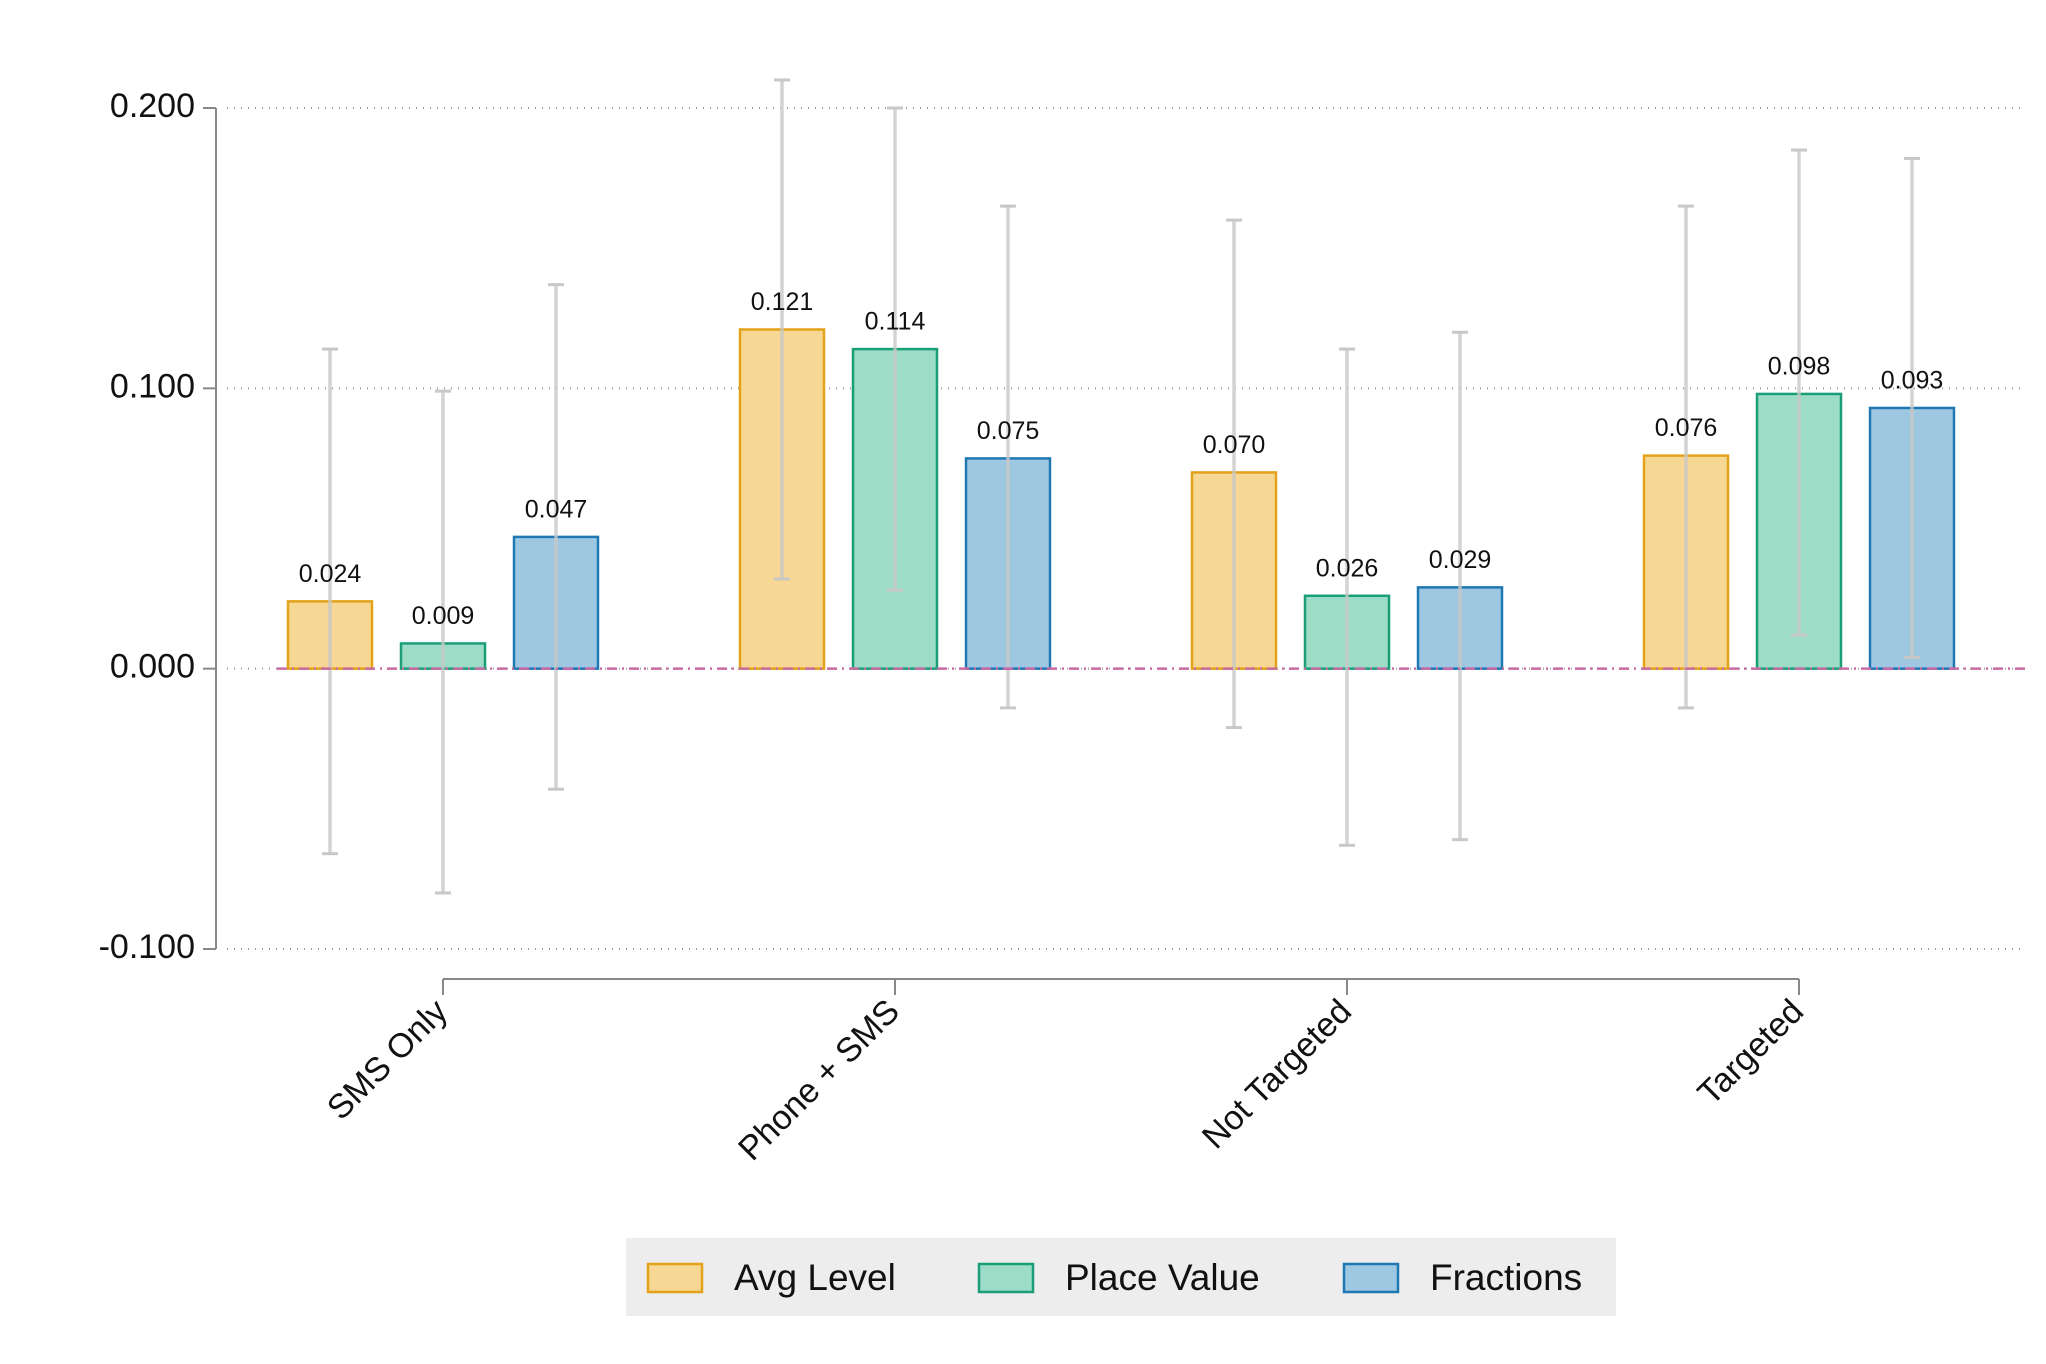  What do you see at coordinates (1008, 431) in the screenshot?
I see `value-label: 0.075` at bounding box center [1008, 431].